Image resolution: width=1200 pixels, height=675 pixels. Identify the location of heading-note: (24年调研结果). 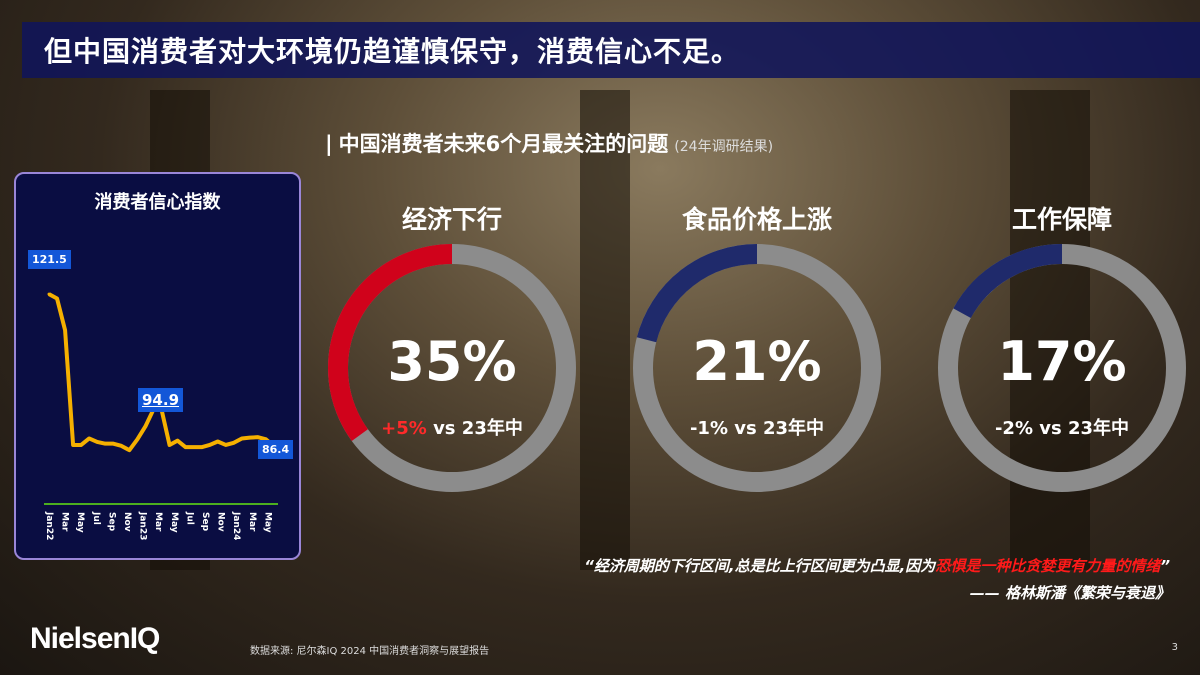
(724, 147).